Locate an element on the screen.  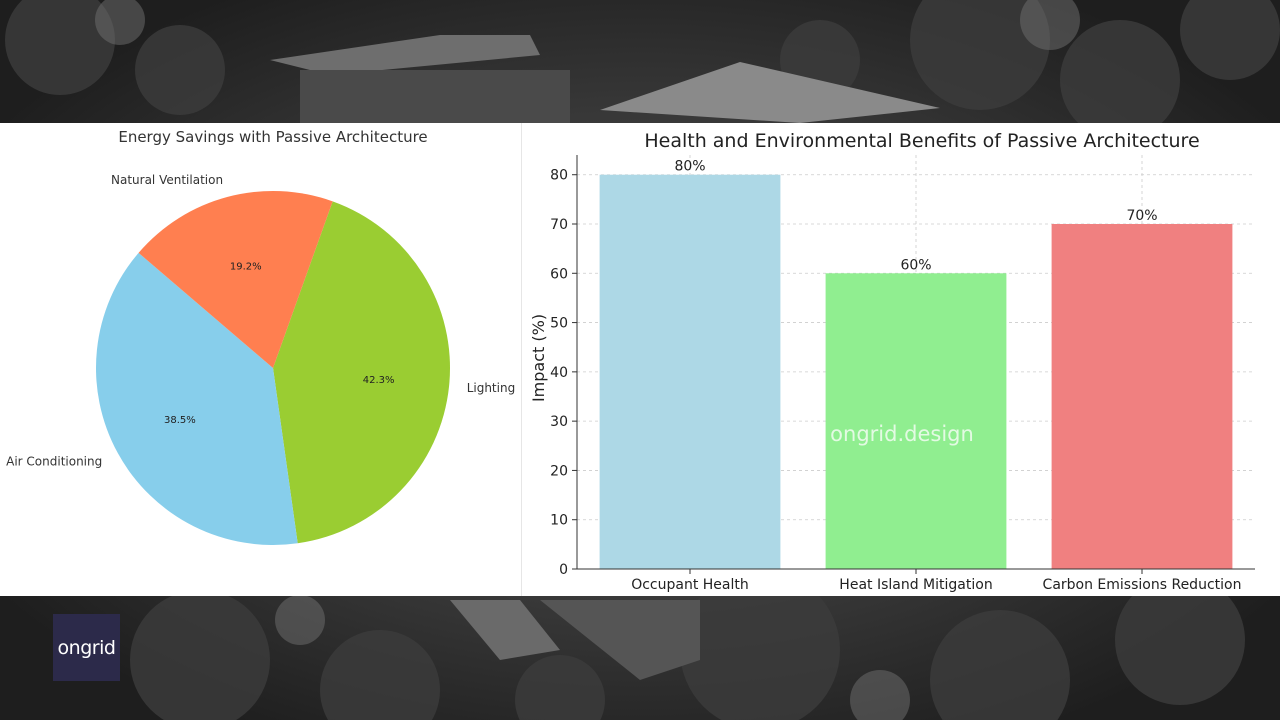
bar-chart-watermark: ongrid.design is located at coordinates (902, 434).